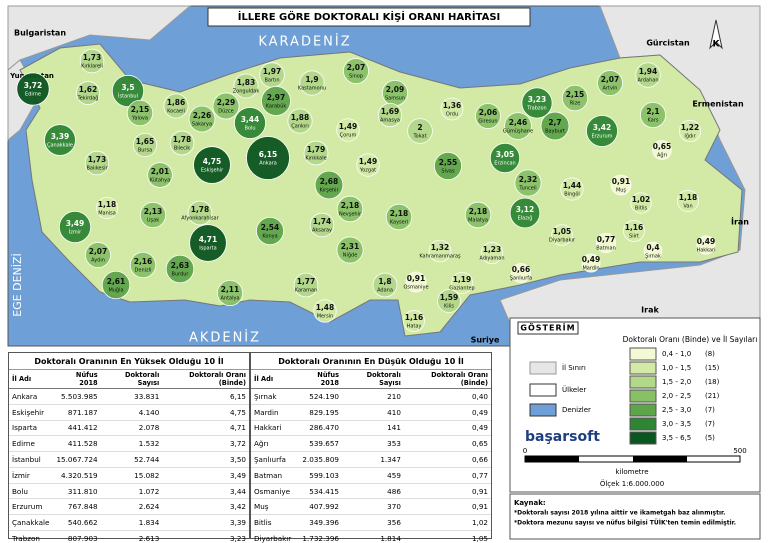  Describe the element at coordinates (676, 410) in the screenshot. I see `legend-range: 2,5 - 3,0` at that location.